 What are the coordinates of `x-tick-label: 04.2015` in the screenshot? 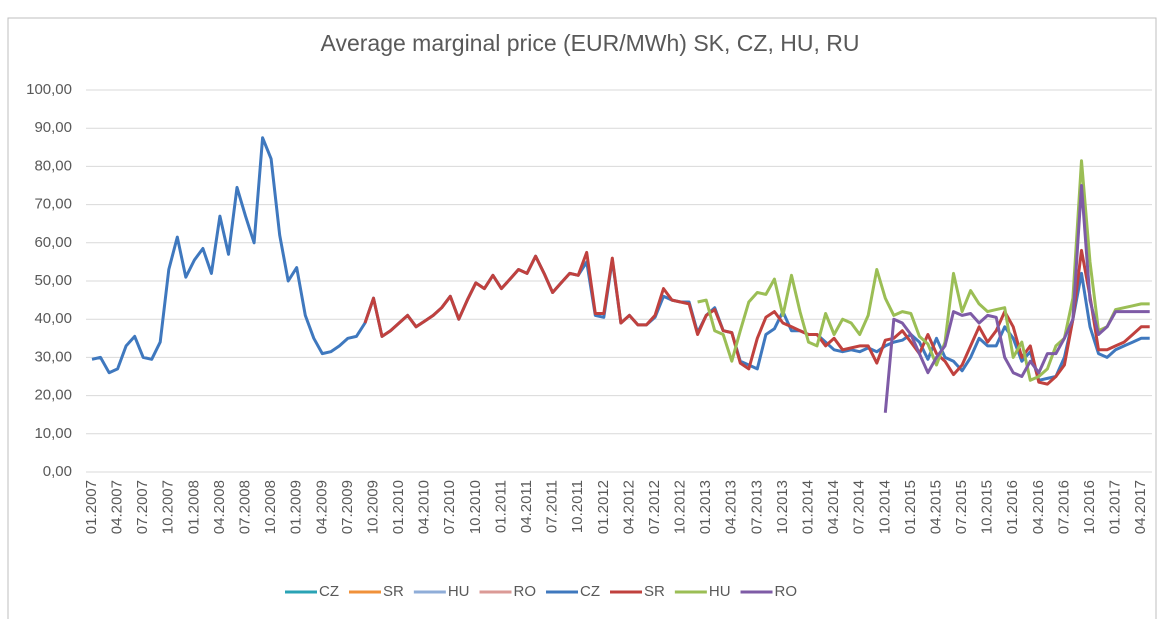 It's located at (935, 507).